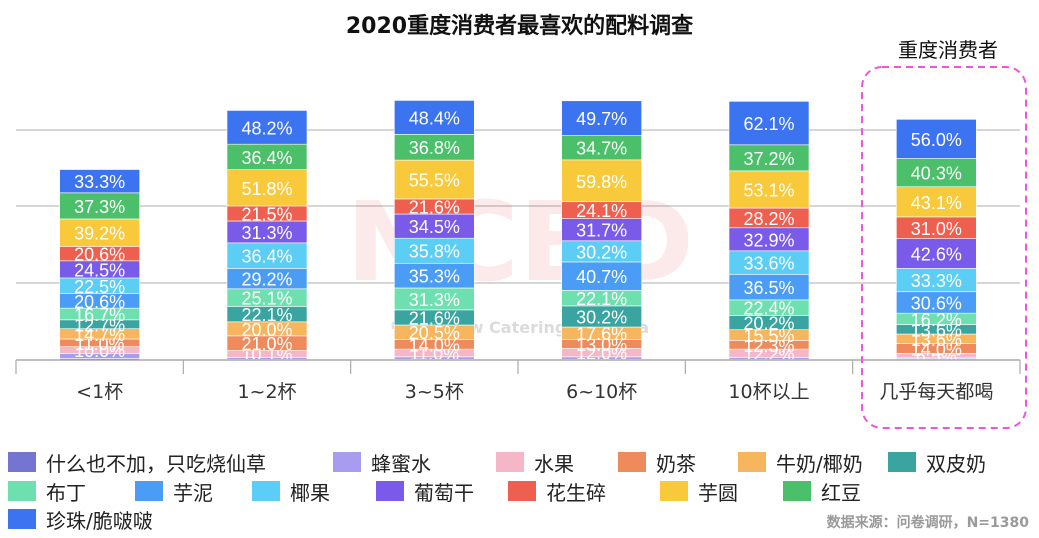  I want to click on legend-item: 水果, so click(535, 463).